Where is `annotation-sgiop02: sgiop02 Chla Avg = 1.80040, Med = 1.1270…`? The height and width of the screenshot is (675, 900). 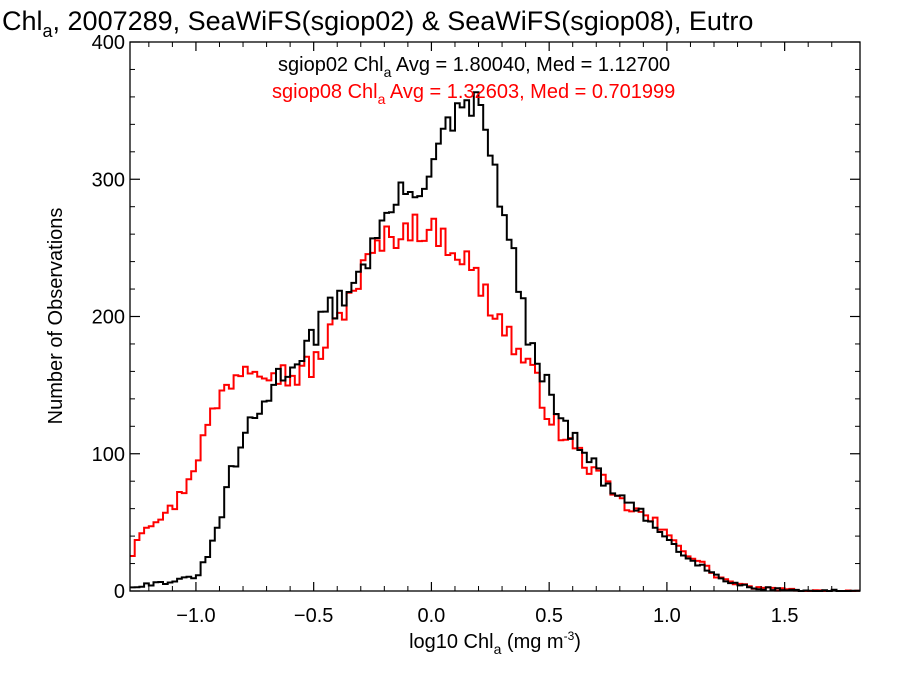 annotation-sgiop02: sgiop02 Chla Avg = 1.80040, Med = 1.1270… is located at coordinates (474, 67).